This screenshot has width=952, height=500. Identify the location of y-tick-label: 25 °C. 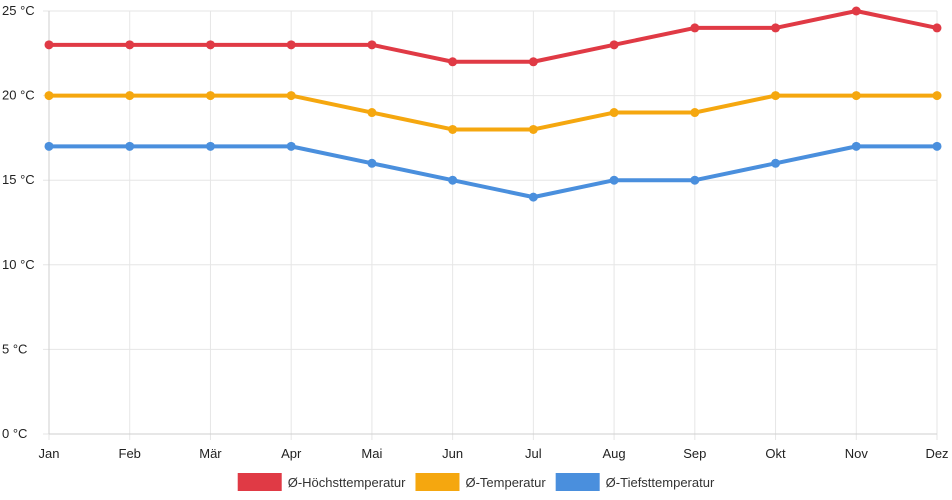
(18, 10).